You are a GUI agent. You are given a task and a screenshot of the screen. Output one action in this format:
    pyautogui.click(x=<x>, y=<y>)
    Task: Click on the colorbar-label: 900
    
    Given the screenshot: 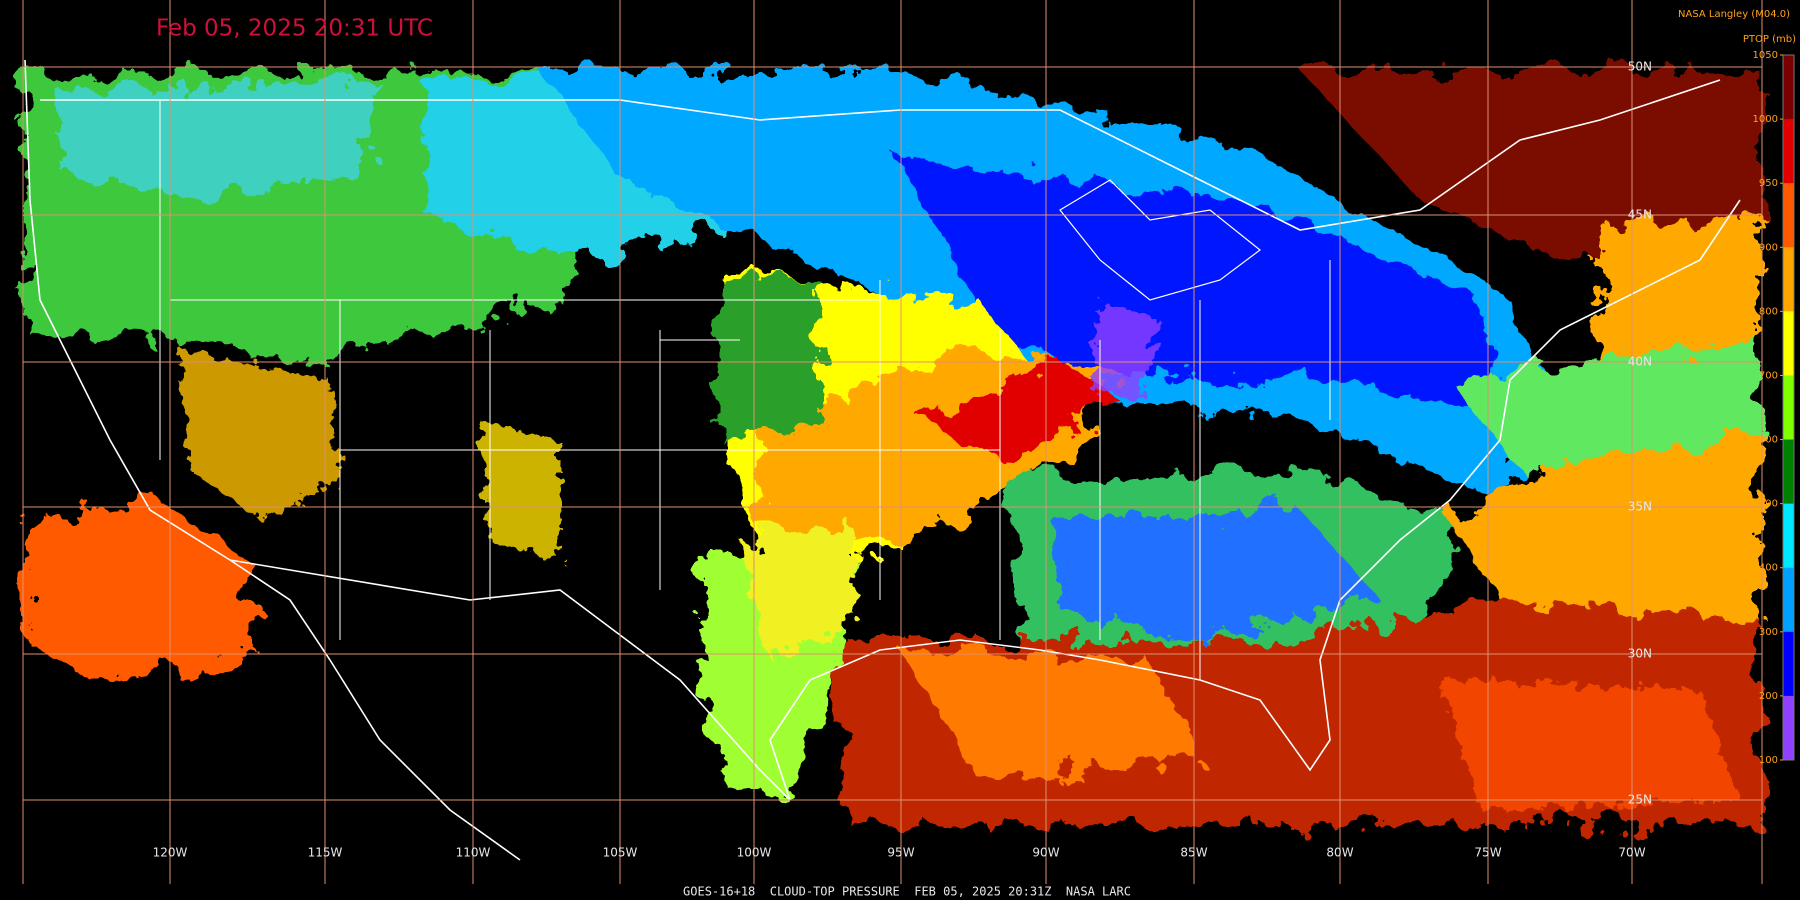 What is the action you would take?
    pyautogui.click(x=1768, y=247)
    